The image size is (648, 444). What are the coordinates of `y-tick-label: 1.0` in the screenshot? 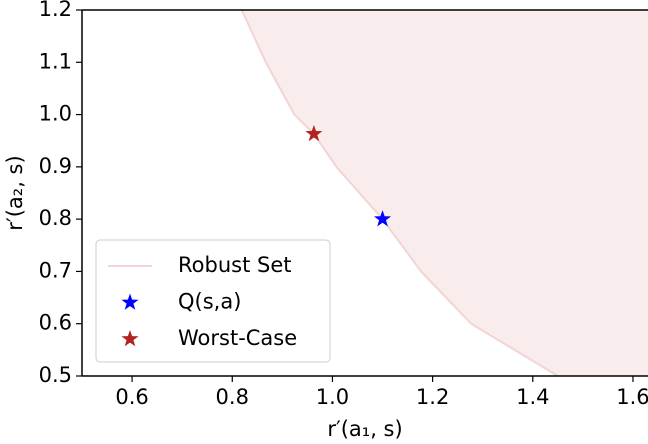 It's located at (55, 114).